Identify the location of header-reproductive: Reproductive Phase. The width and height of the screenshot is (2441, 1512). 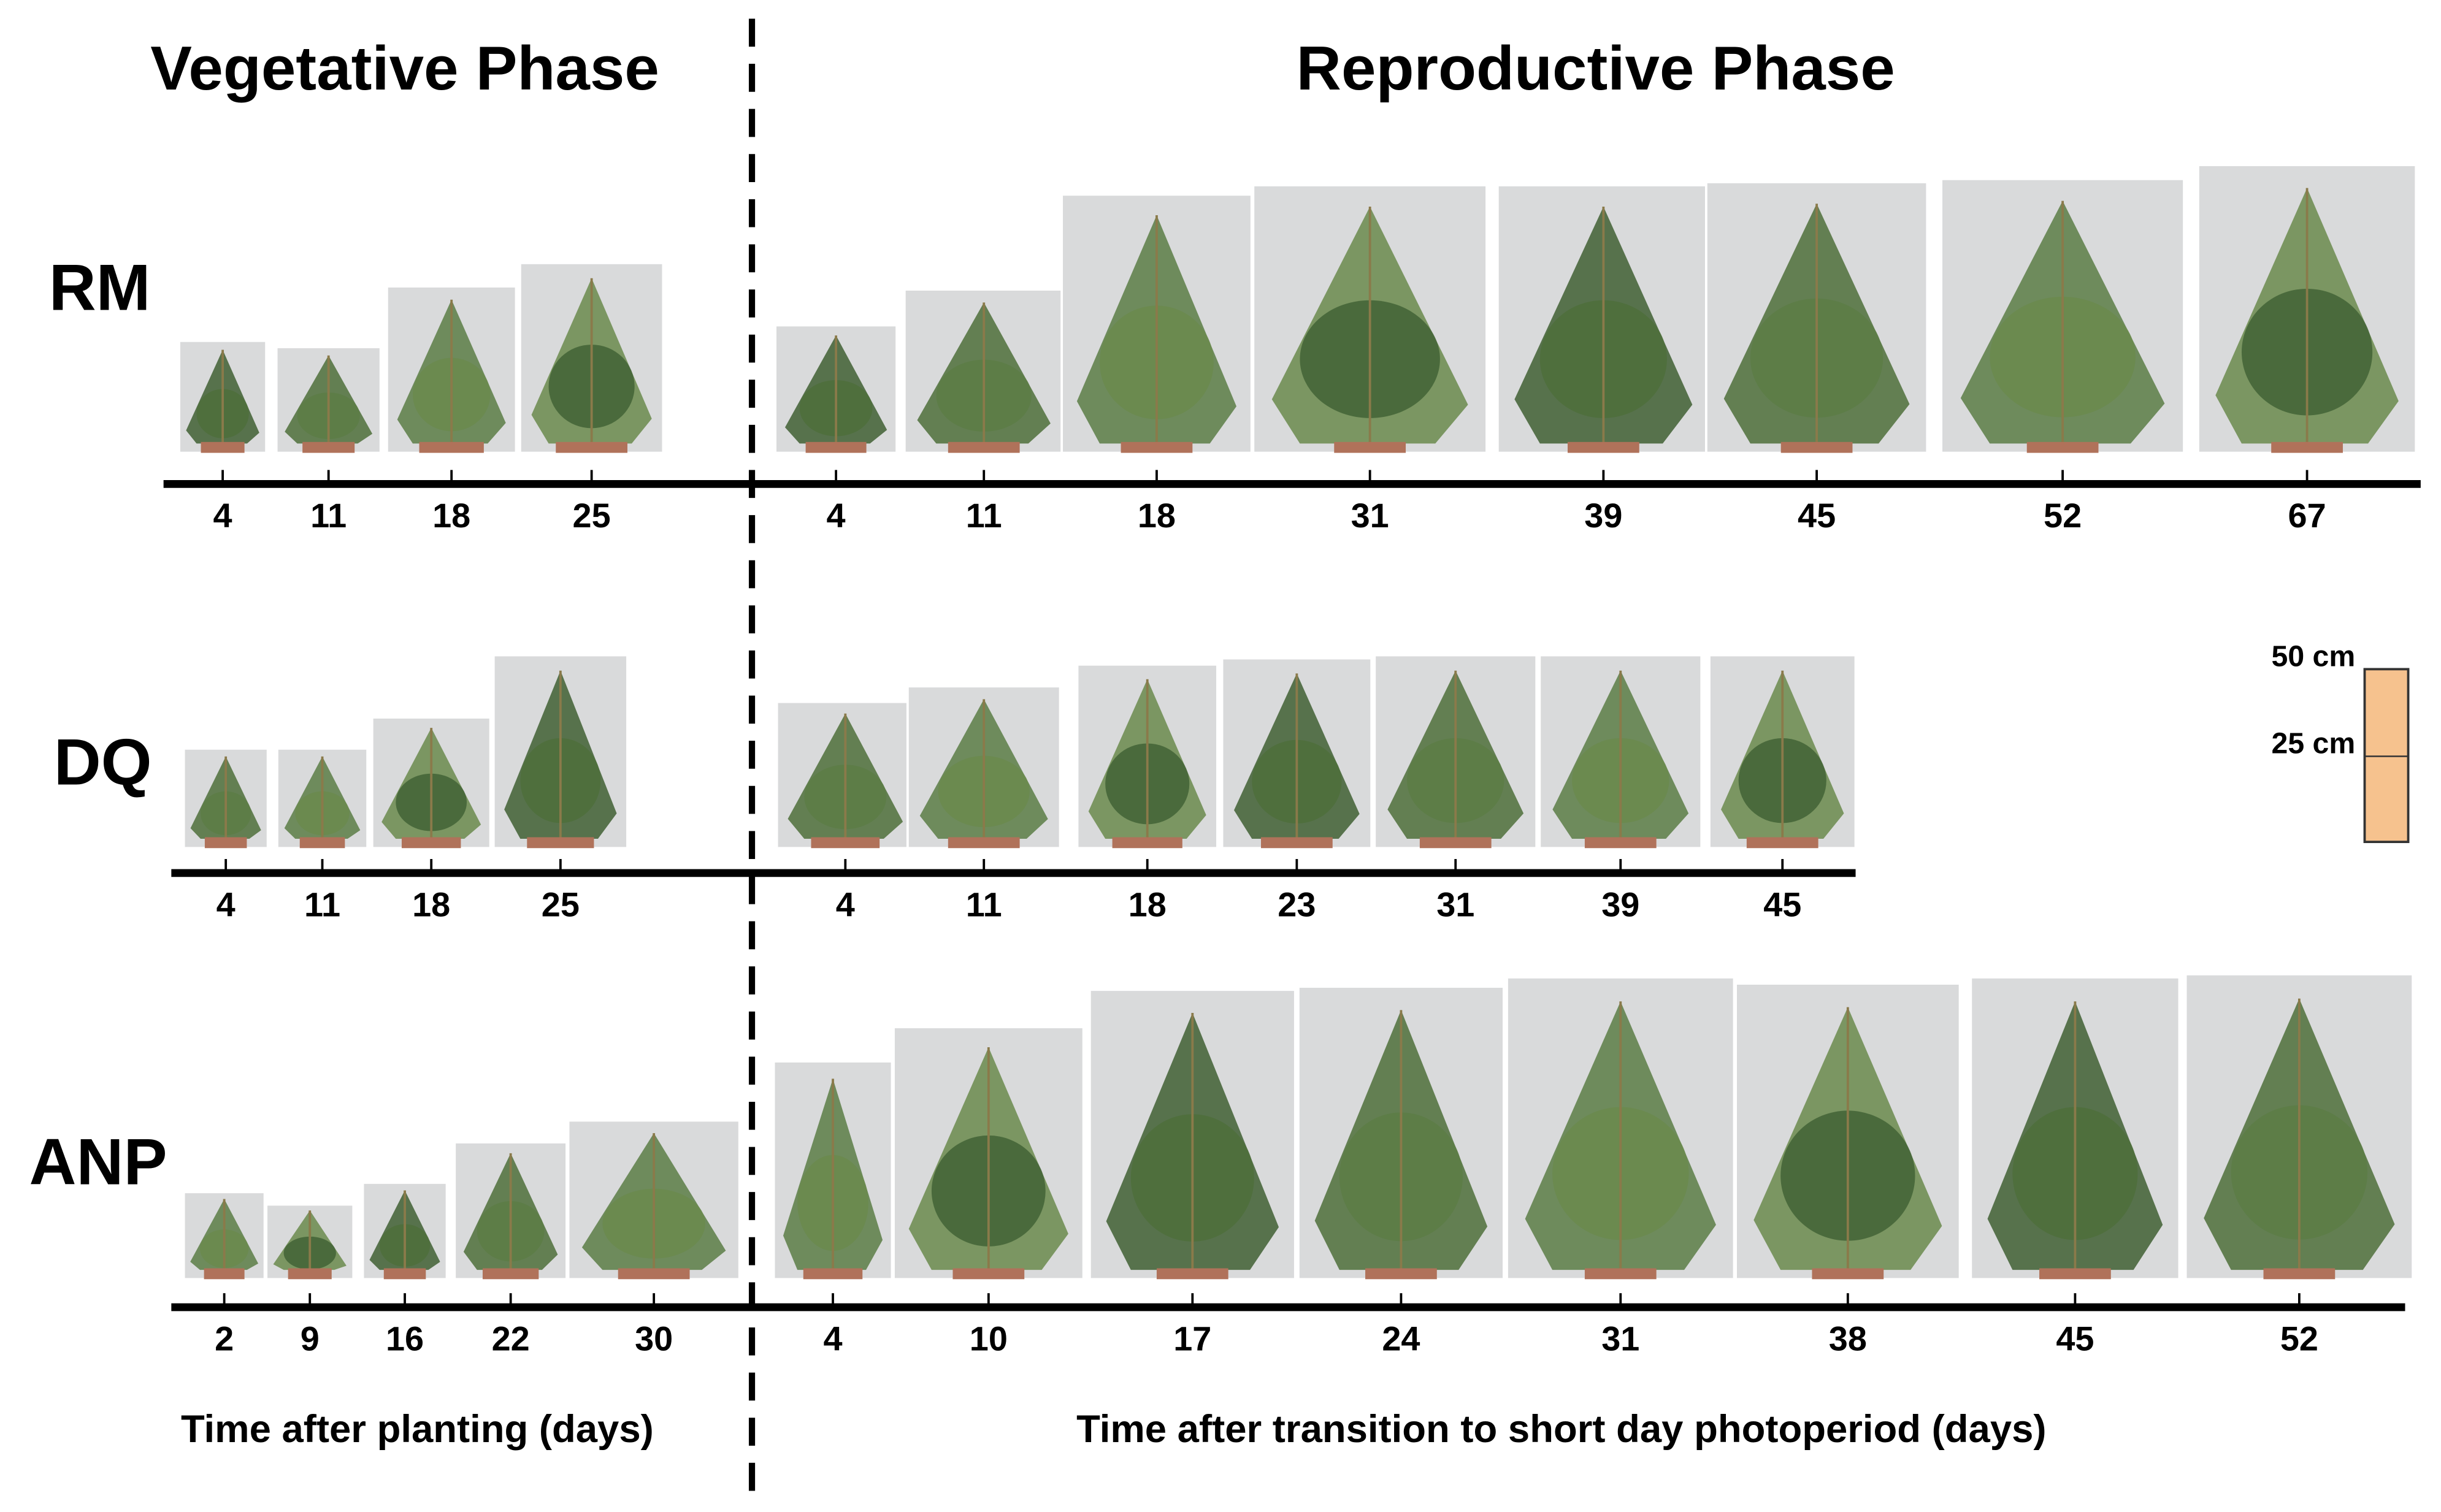
(1596, 68).